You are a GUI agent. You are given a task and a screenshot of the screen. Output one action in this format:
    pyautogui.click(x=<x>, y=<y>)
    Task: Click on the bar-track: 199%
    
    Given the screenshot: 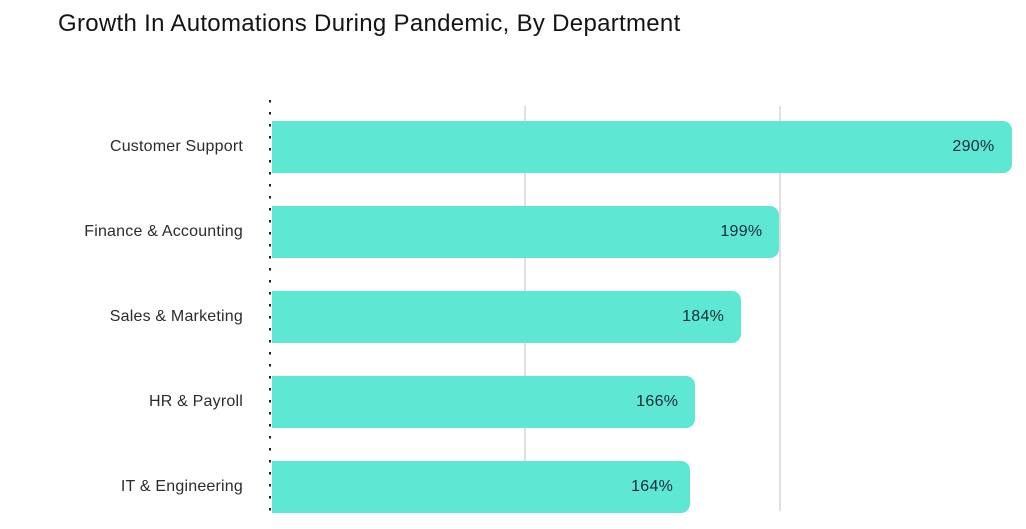 What is the action you would take?
    pyautogui.click(x=649, y=231)
    